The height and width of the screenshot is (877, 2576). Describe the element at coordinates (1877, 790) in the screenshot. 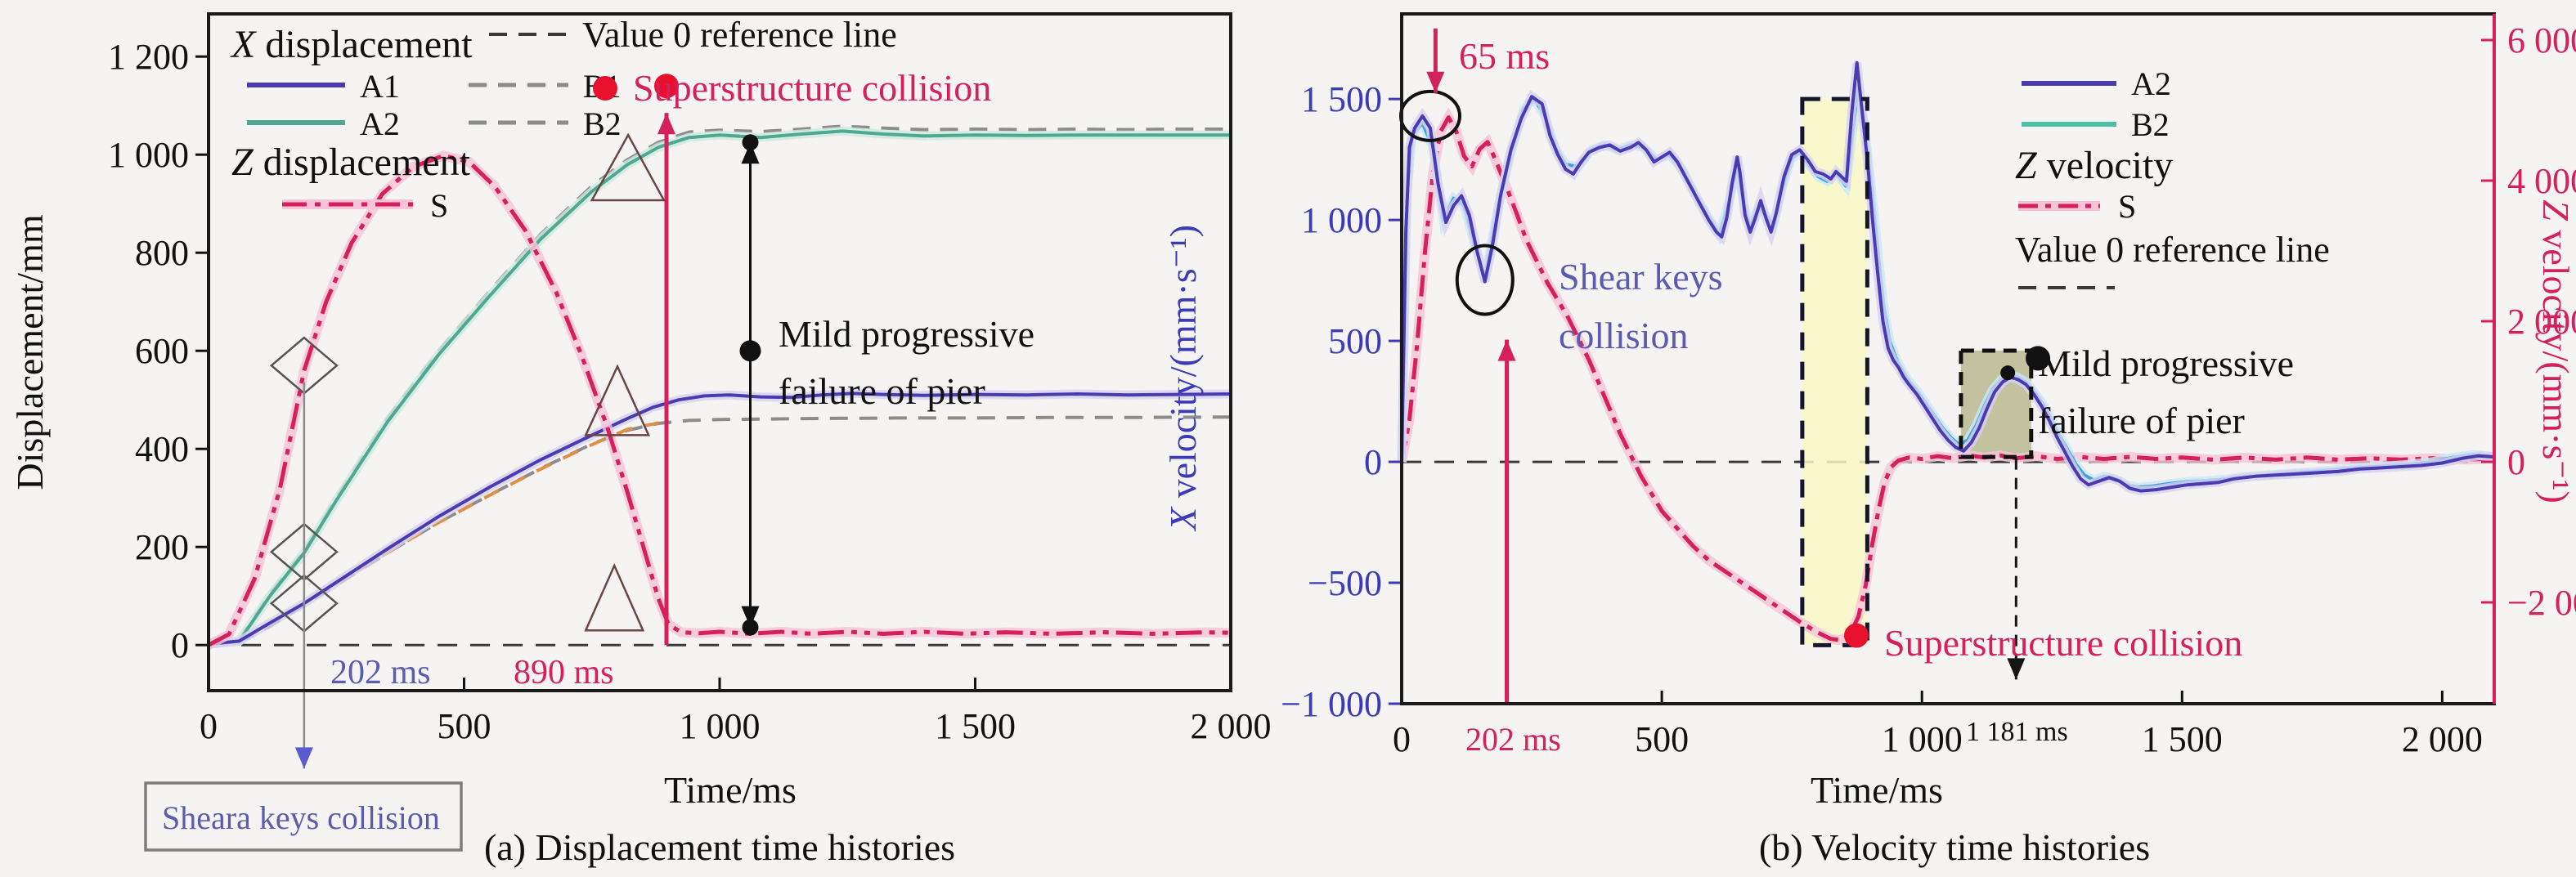

I see `panel-b-x-axis-title: Time/ms` at that location.